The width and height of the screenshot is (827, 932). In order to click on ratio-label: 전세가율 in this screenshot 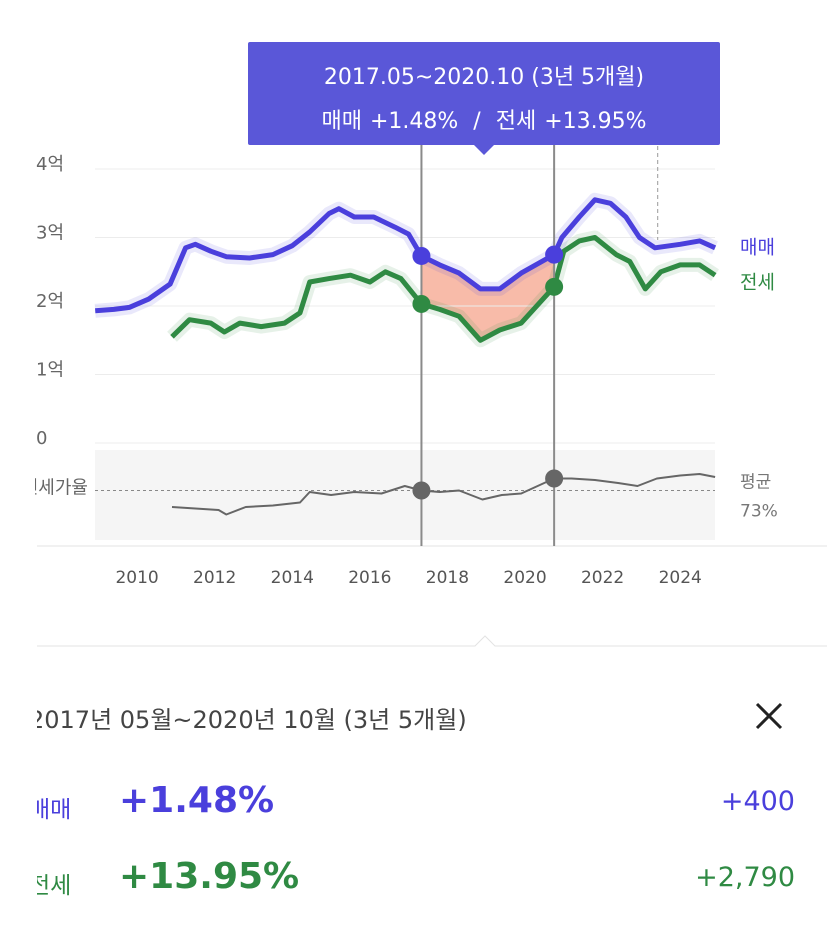, I will do `click(55, 488)`.